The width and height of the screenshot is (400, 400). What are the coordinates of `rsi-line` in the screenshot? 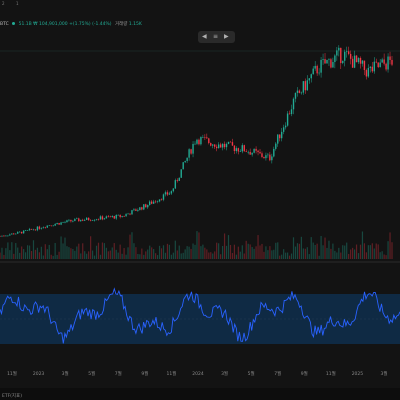 It's located at (200, 315).